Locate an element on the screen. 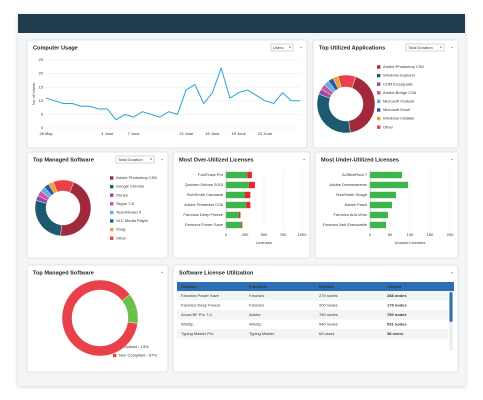  legend-label: Windows Installer is located at coordinates (399, 118).